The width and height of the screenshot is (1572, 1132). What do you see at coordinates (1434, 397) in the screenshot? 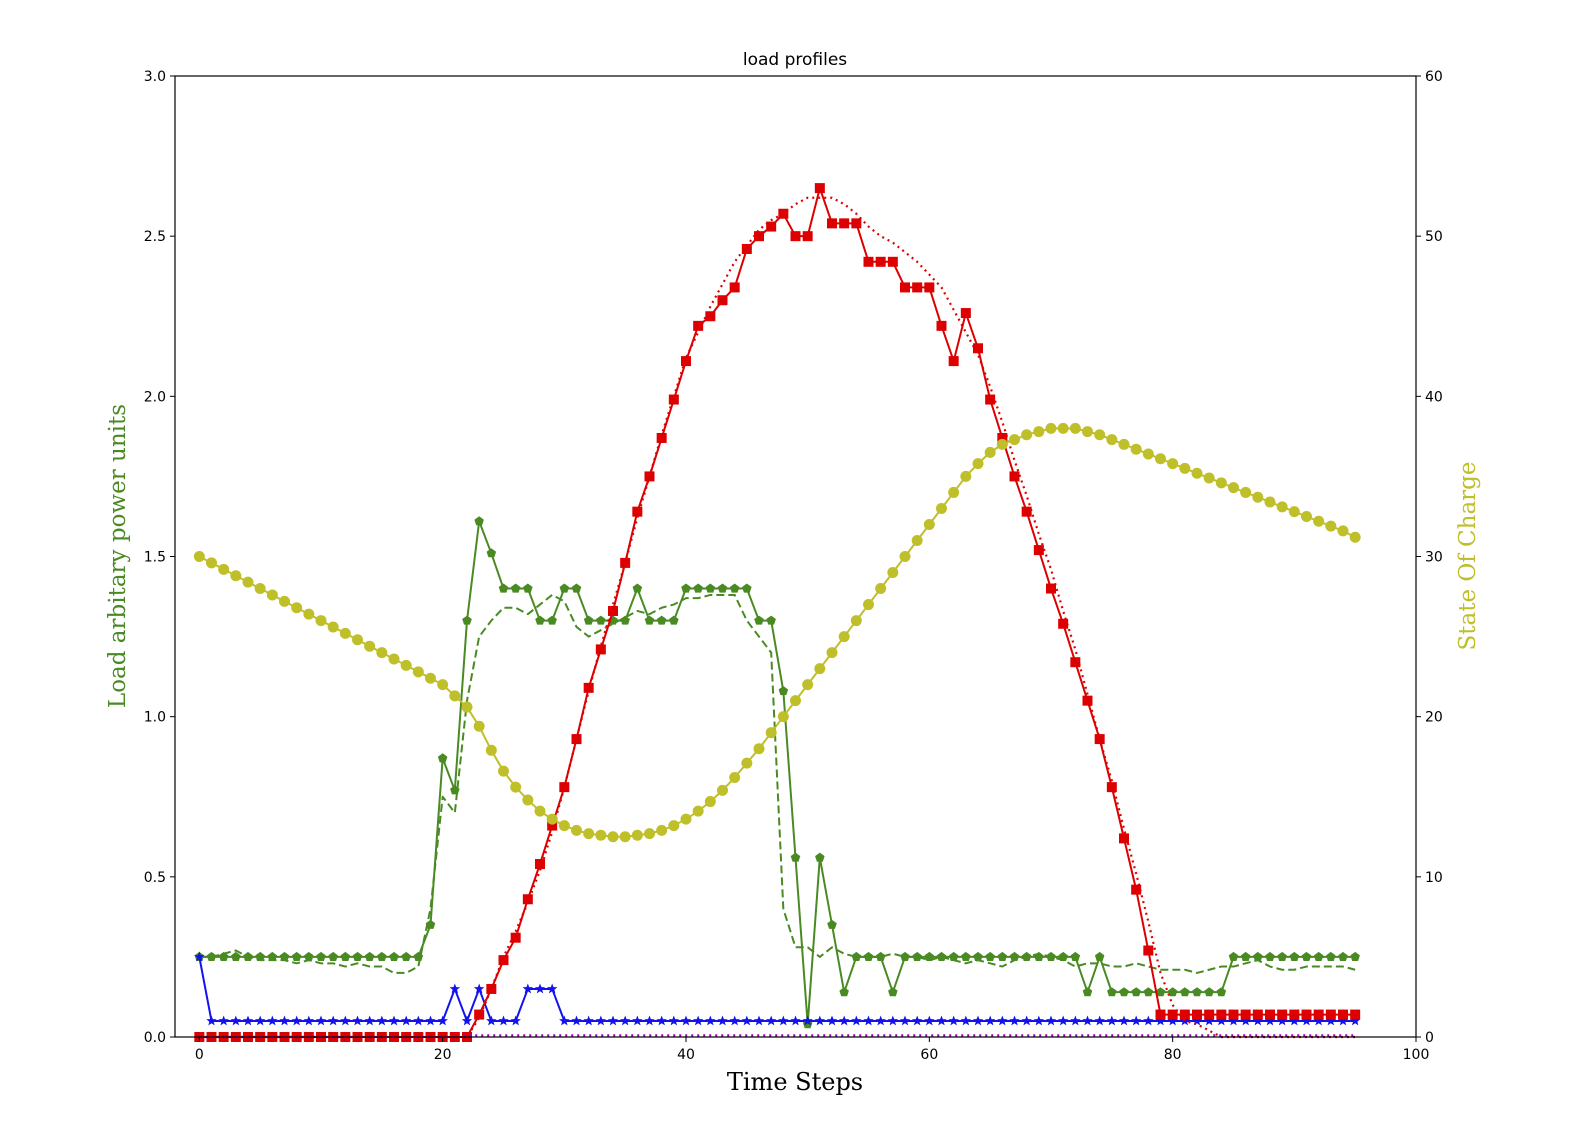
I see `y-right-tick-label: 40` at bounding box center [1434, 397].